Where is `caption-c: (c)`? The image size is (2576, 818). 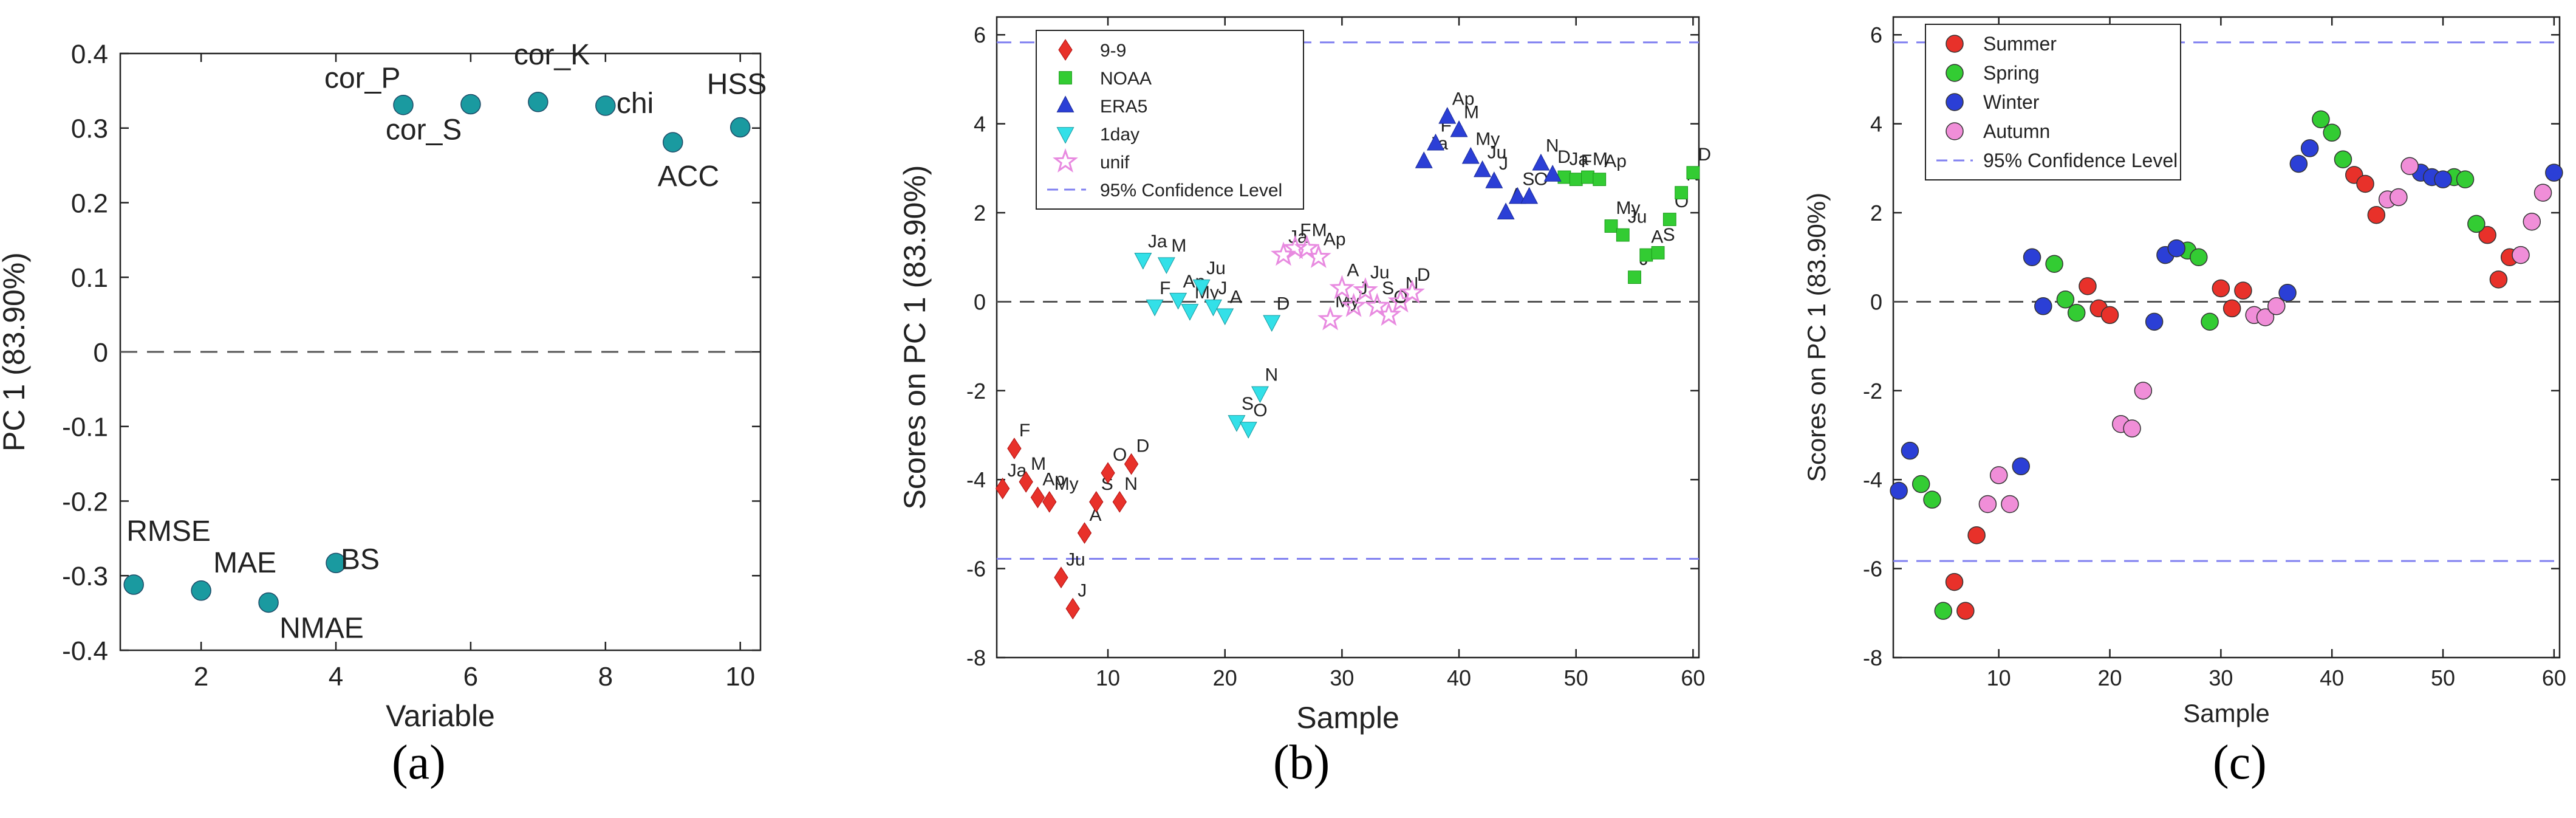
caption-c: (c) is located at coordinates (2240, 762).